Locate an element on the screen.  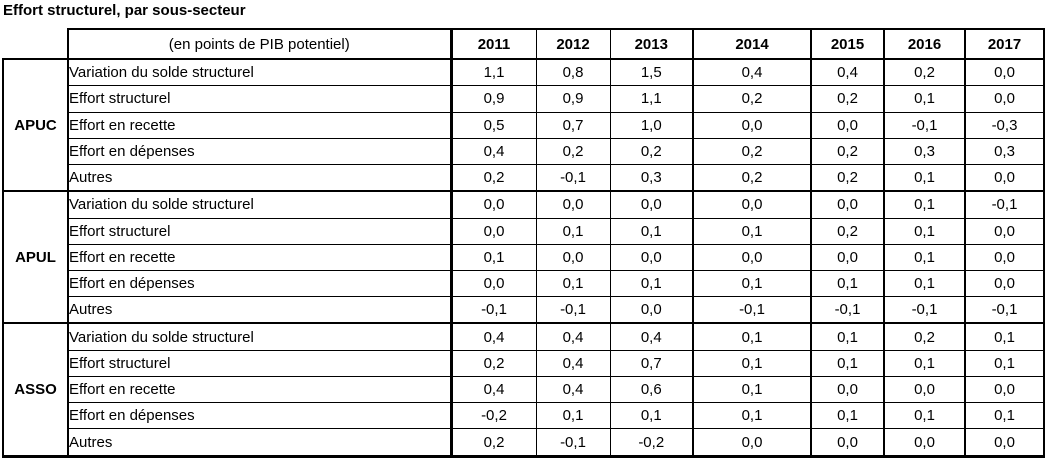
table-row-apul-2: Effort en recette 0,1 0,0 0,0 0,0 0,0 0,1 0,0 is located at coordinates (524, 257).